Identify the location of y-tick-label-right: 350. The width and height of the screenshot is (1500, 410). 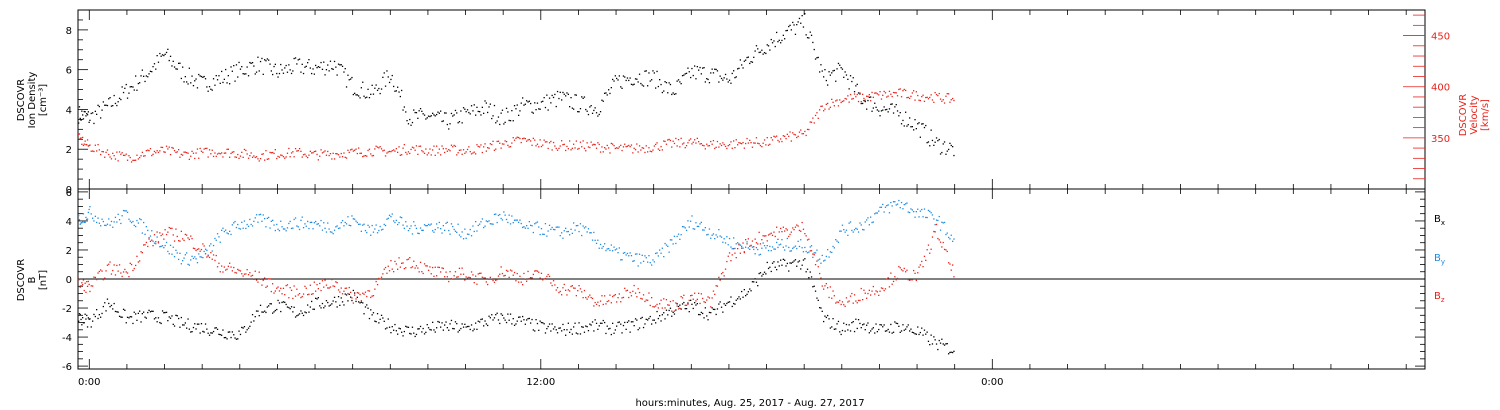
(1440, 139).